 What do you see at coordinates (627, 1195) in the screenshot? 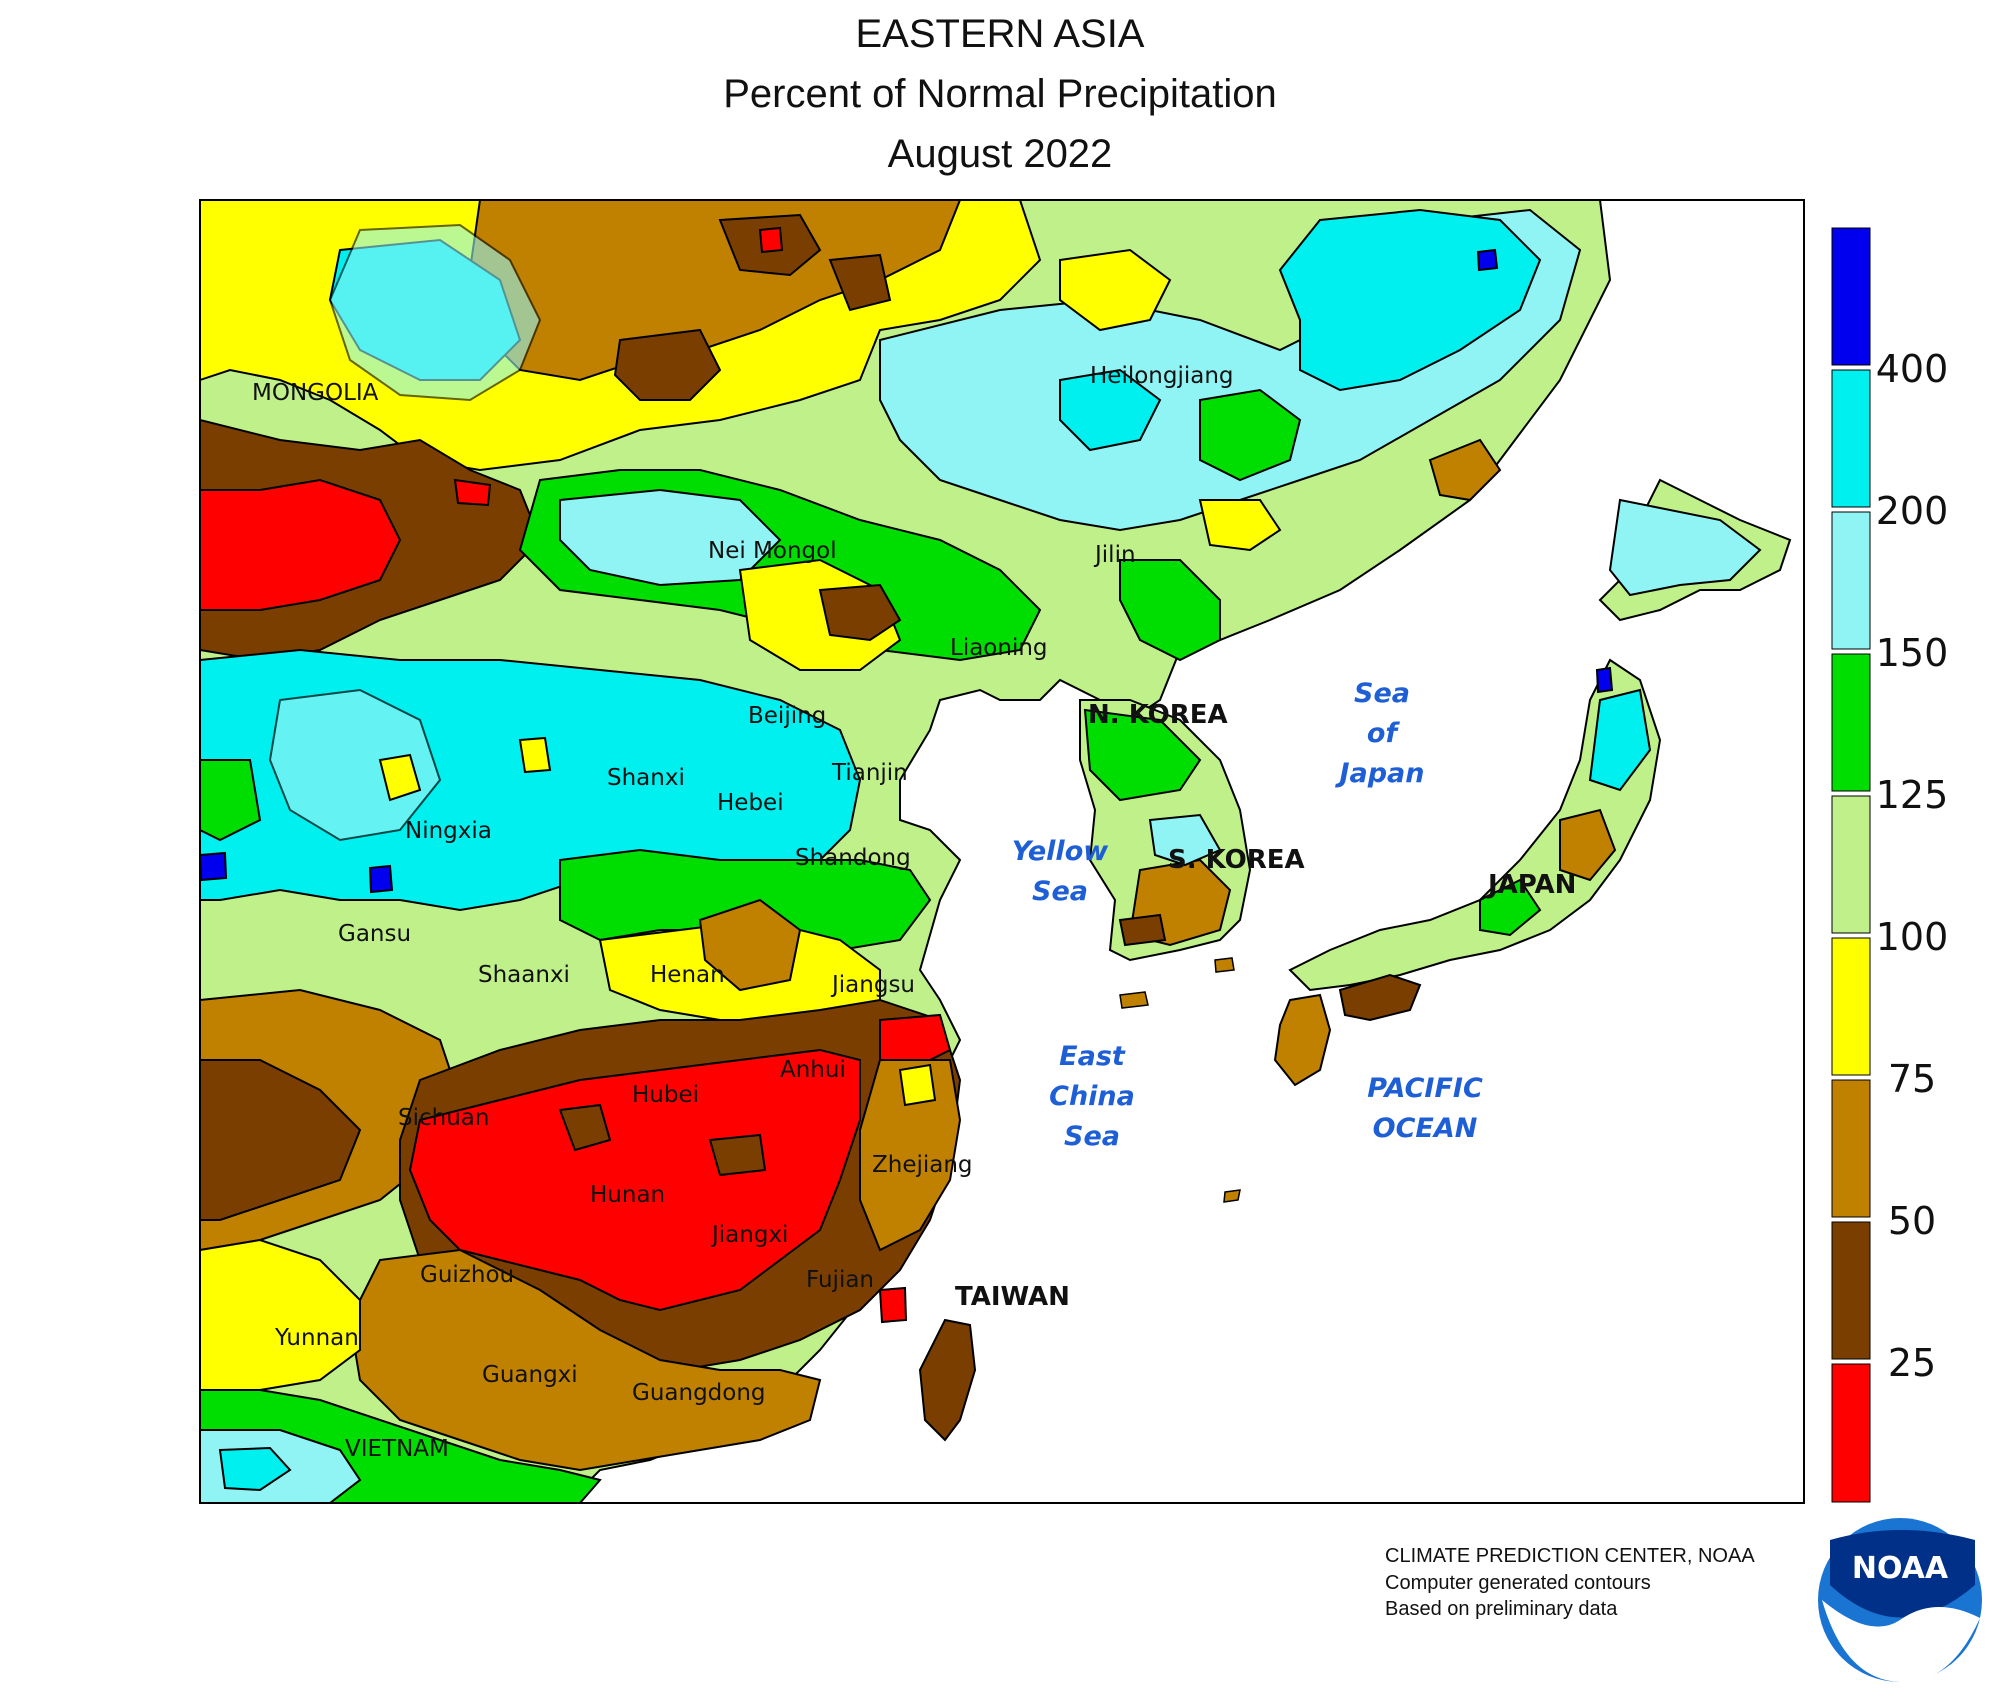
I see `label-hunan: Hunan` at bounding box center [627, 1195].